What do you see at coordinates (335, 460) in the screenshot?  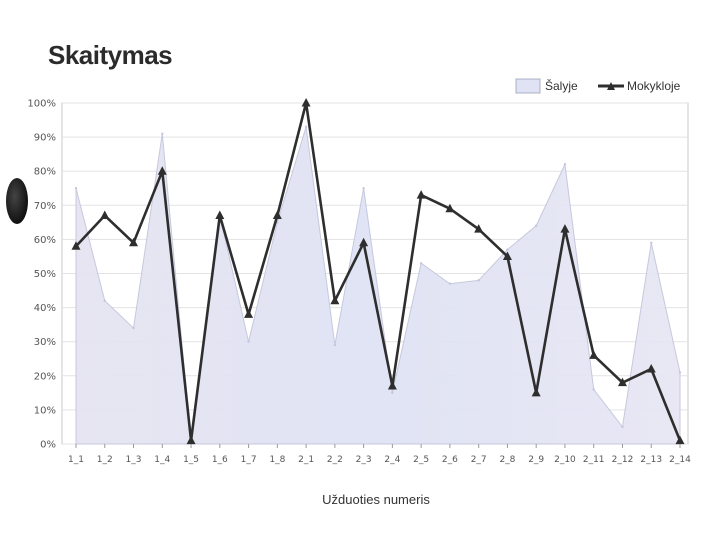 I see `x-tick-label: 2_2` at bounding box center [335, 460].